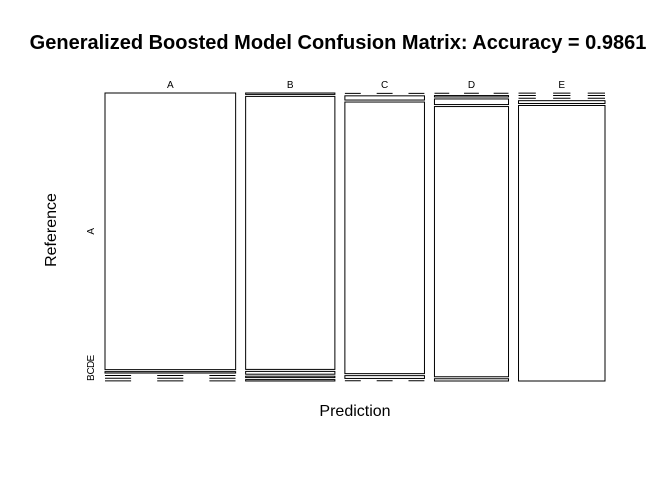 The image size is (672, 480). What do you see at coordinates (91, 358) in the screenshot?
I see `y-tick-label-e: E` at bounding box center [91, 358].